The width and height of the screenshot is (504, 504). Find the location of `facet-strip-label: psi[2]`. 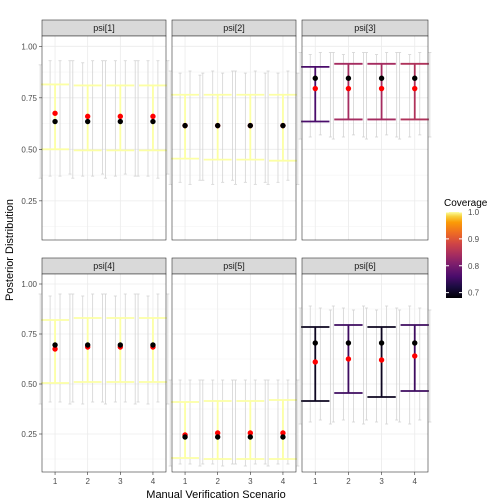

facet-strip-label: psi[2] is located at coordinates (234, 28).